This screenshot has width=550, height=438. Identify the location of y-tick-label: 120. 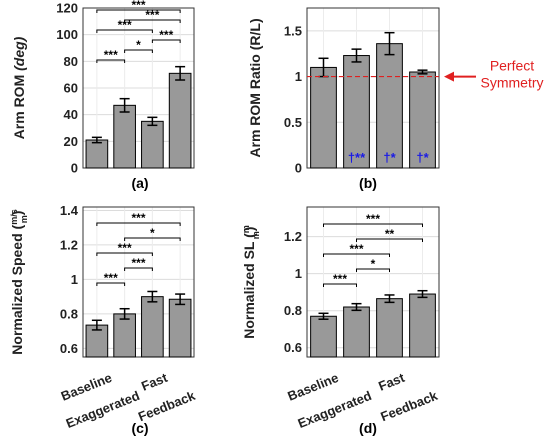
(67, 8).